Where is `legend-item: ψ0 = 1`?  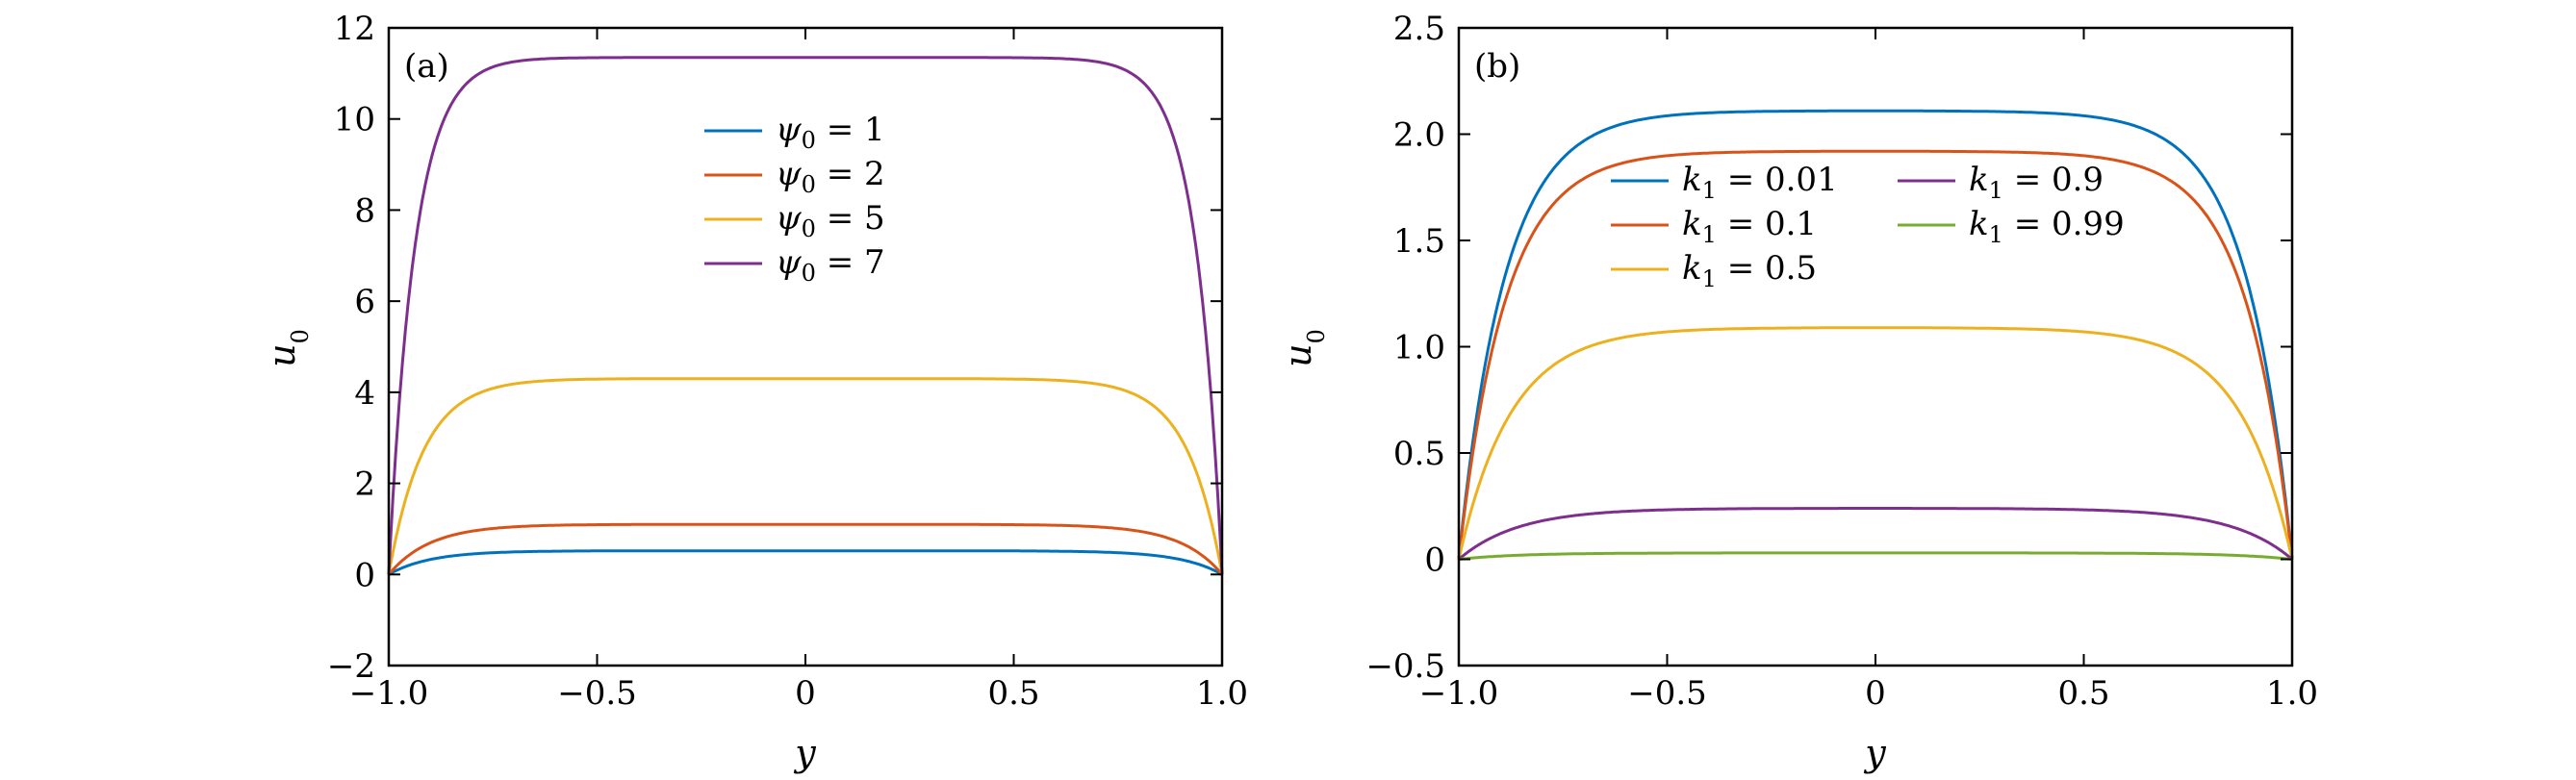
legend-item: ψ0 = 1 is located at coordinates (794, 133).